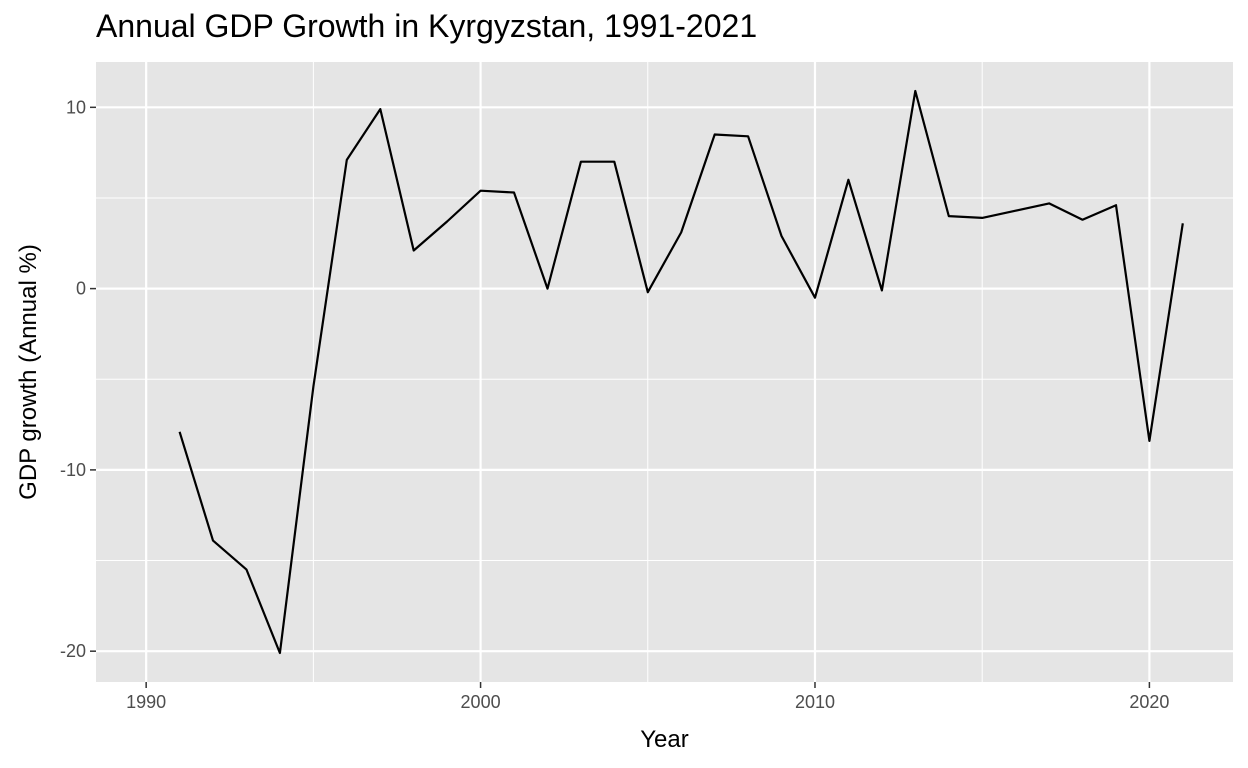 Image resolution: width=1248 pixels, height=768 pixels. What do you see at coordinates (664, 739) in the screenshot?
I see `x-axis-title: Year` at bounding box center [664, 739].